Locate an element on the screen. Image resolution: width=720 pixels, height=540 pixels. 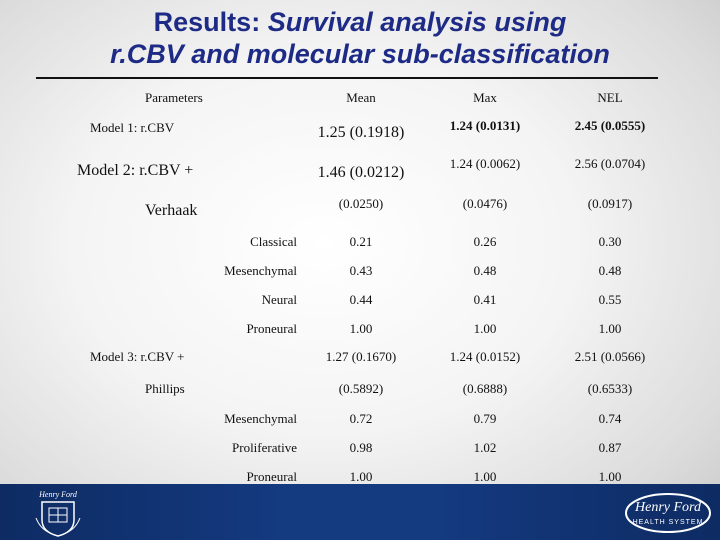
verhaak-nel: 1.00 is located at coordinates (610, 328).